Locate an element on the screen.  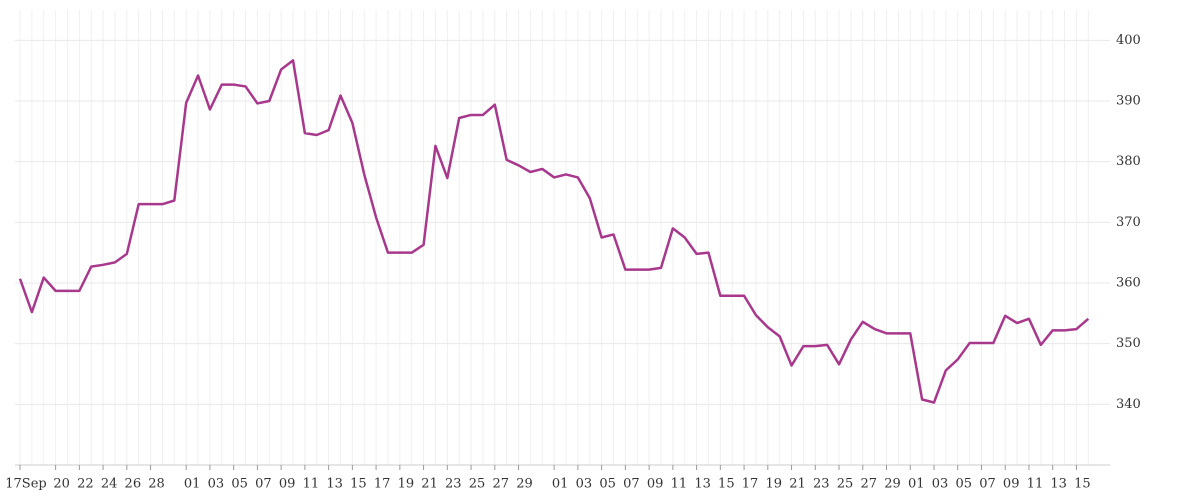
x-tick-label: 17Sep is located at coordinates (25, 484).